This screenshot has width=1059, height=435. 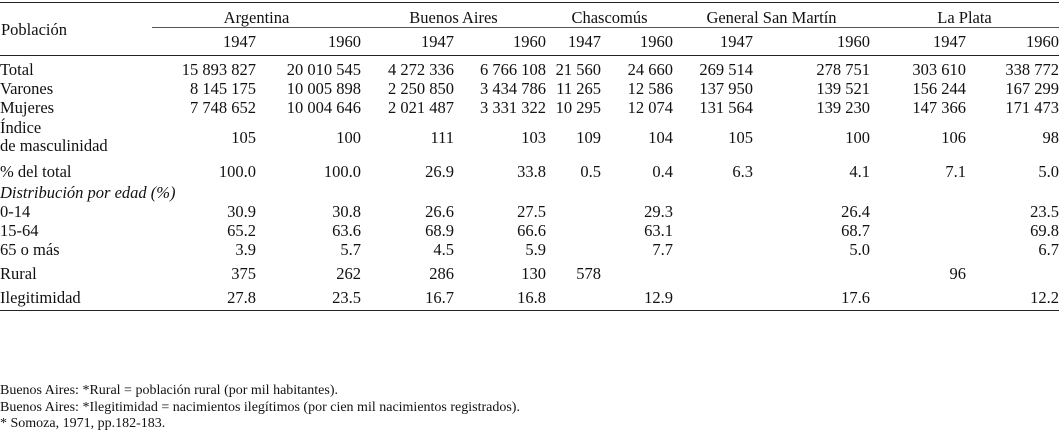 What do you see at coordinates (578, 107) in the screenshot?
I see `table-cell: 10 295` at bounding box center [578, 107].